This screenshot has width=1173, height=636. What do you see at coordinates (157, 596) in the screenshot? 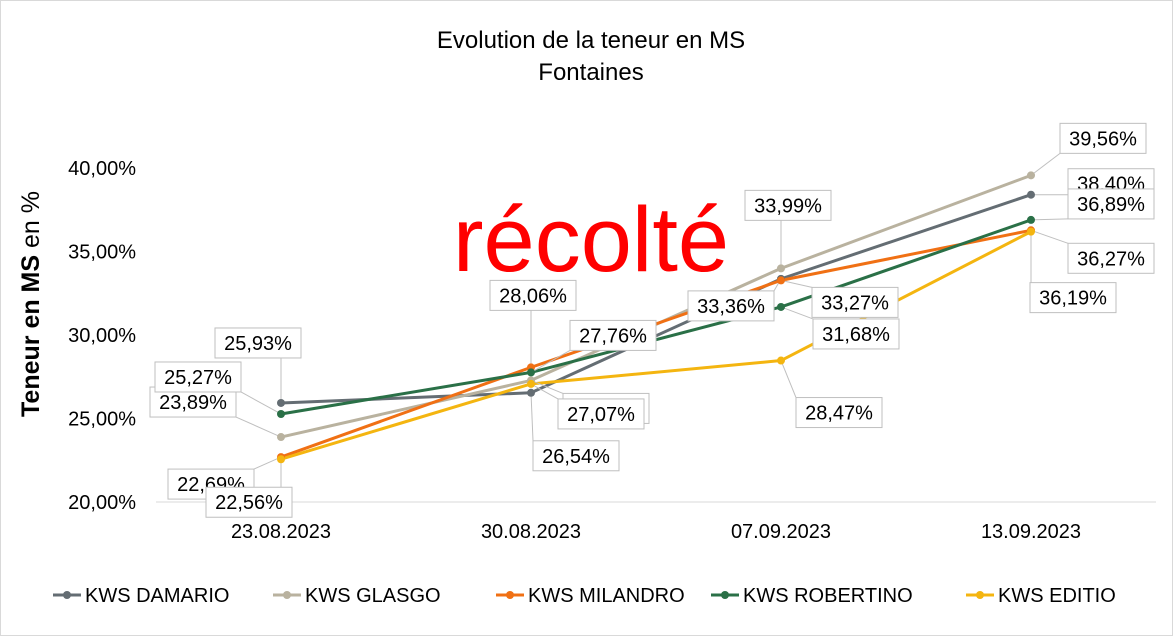
I see `legend-entry: KWS DAMARIO` at bounding box center [157, 596].